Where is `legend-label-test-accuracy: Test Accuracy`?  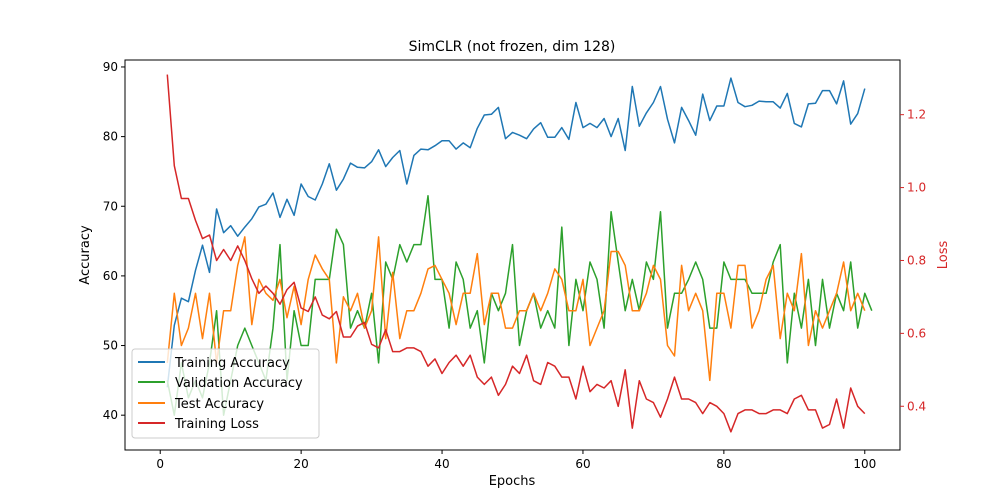
legend-label-test-accuracy: Test Accuracy is located at coordinates (219, 404).